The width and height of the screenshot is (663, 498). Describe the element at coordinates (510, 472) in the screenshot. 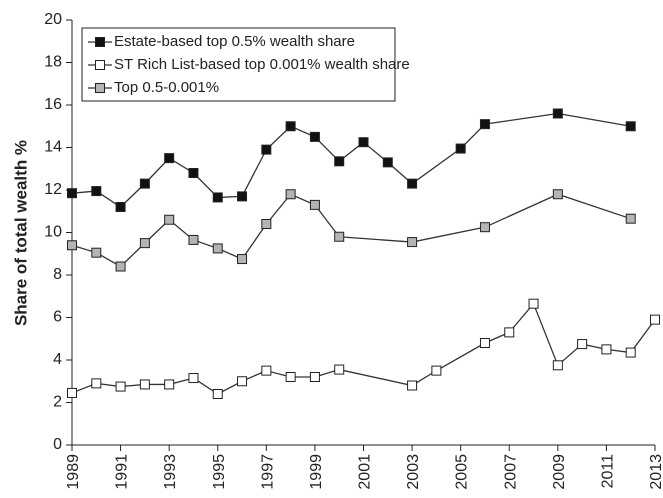

I see `x-tick-label: 2007` at that location.